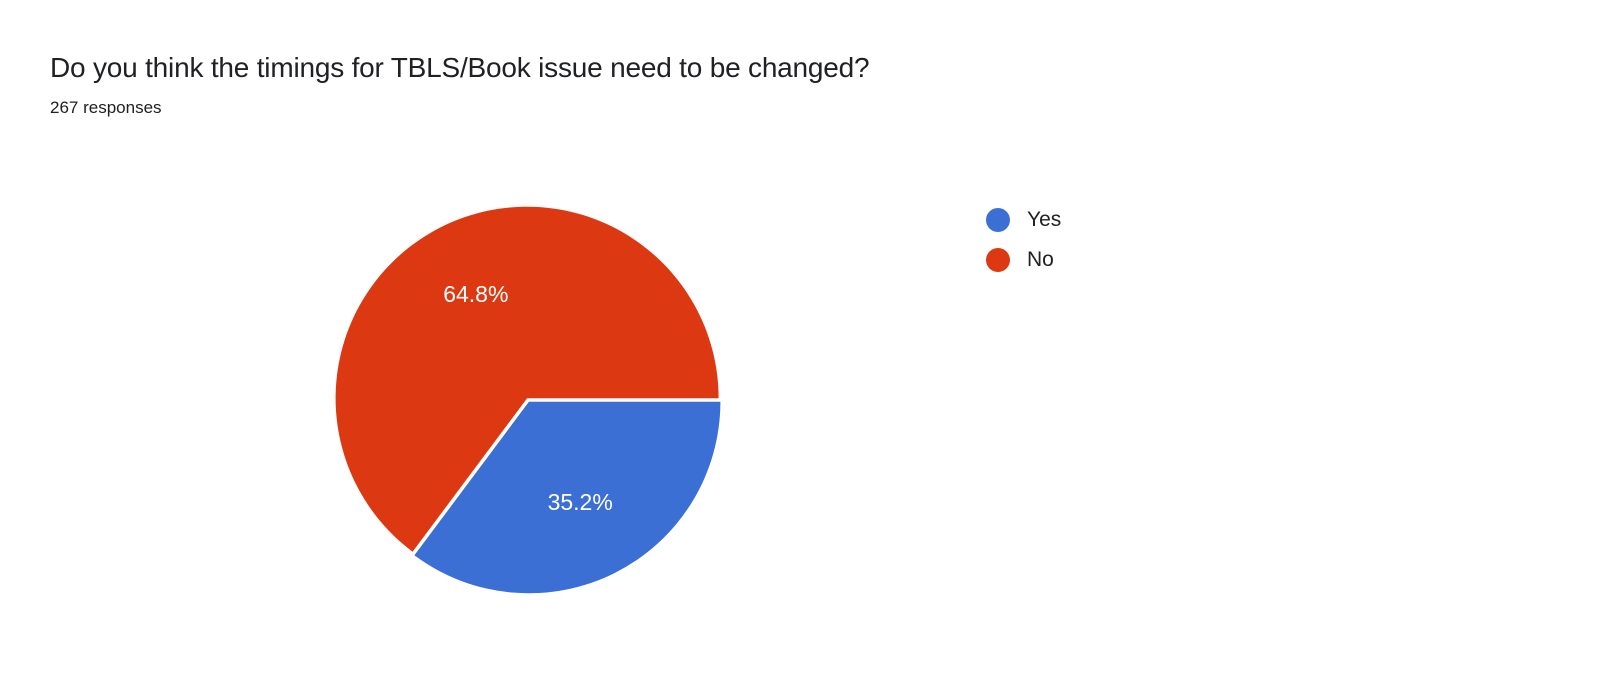 The image size is (1600, 673). Describe the element at coordinates (580, 502) in the screenshot. I see `pie-label-yes: 35.2%` at that location.